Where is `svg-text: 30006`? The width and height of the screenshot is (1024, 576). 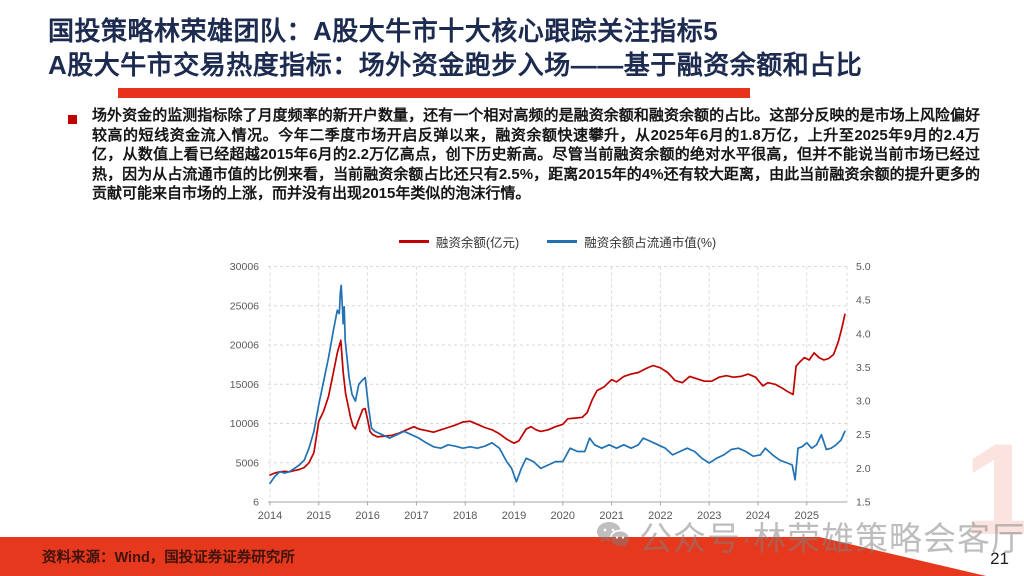 svg-text: 30006 is located at coordinates (244, 267).